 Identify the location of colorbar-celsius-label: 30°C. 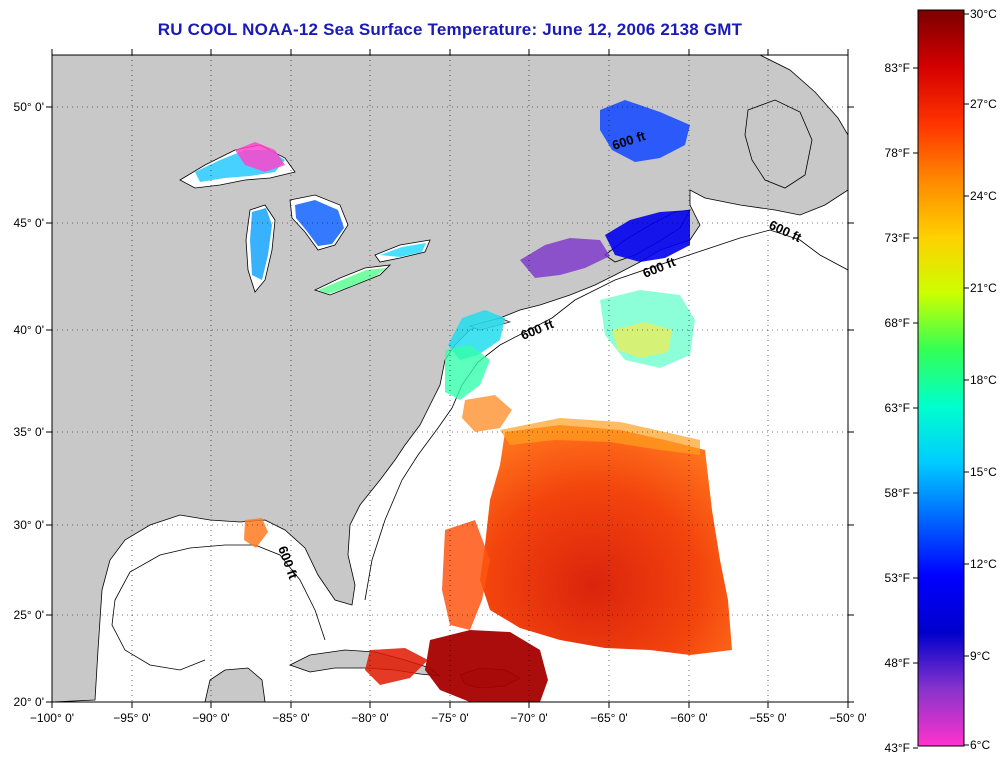
(983, 14).